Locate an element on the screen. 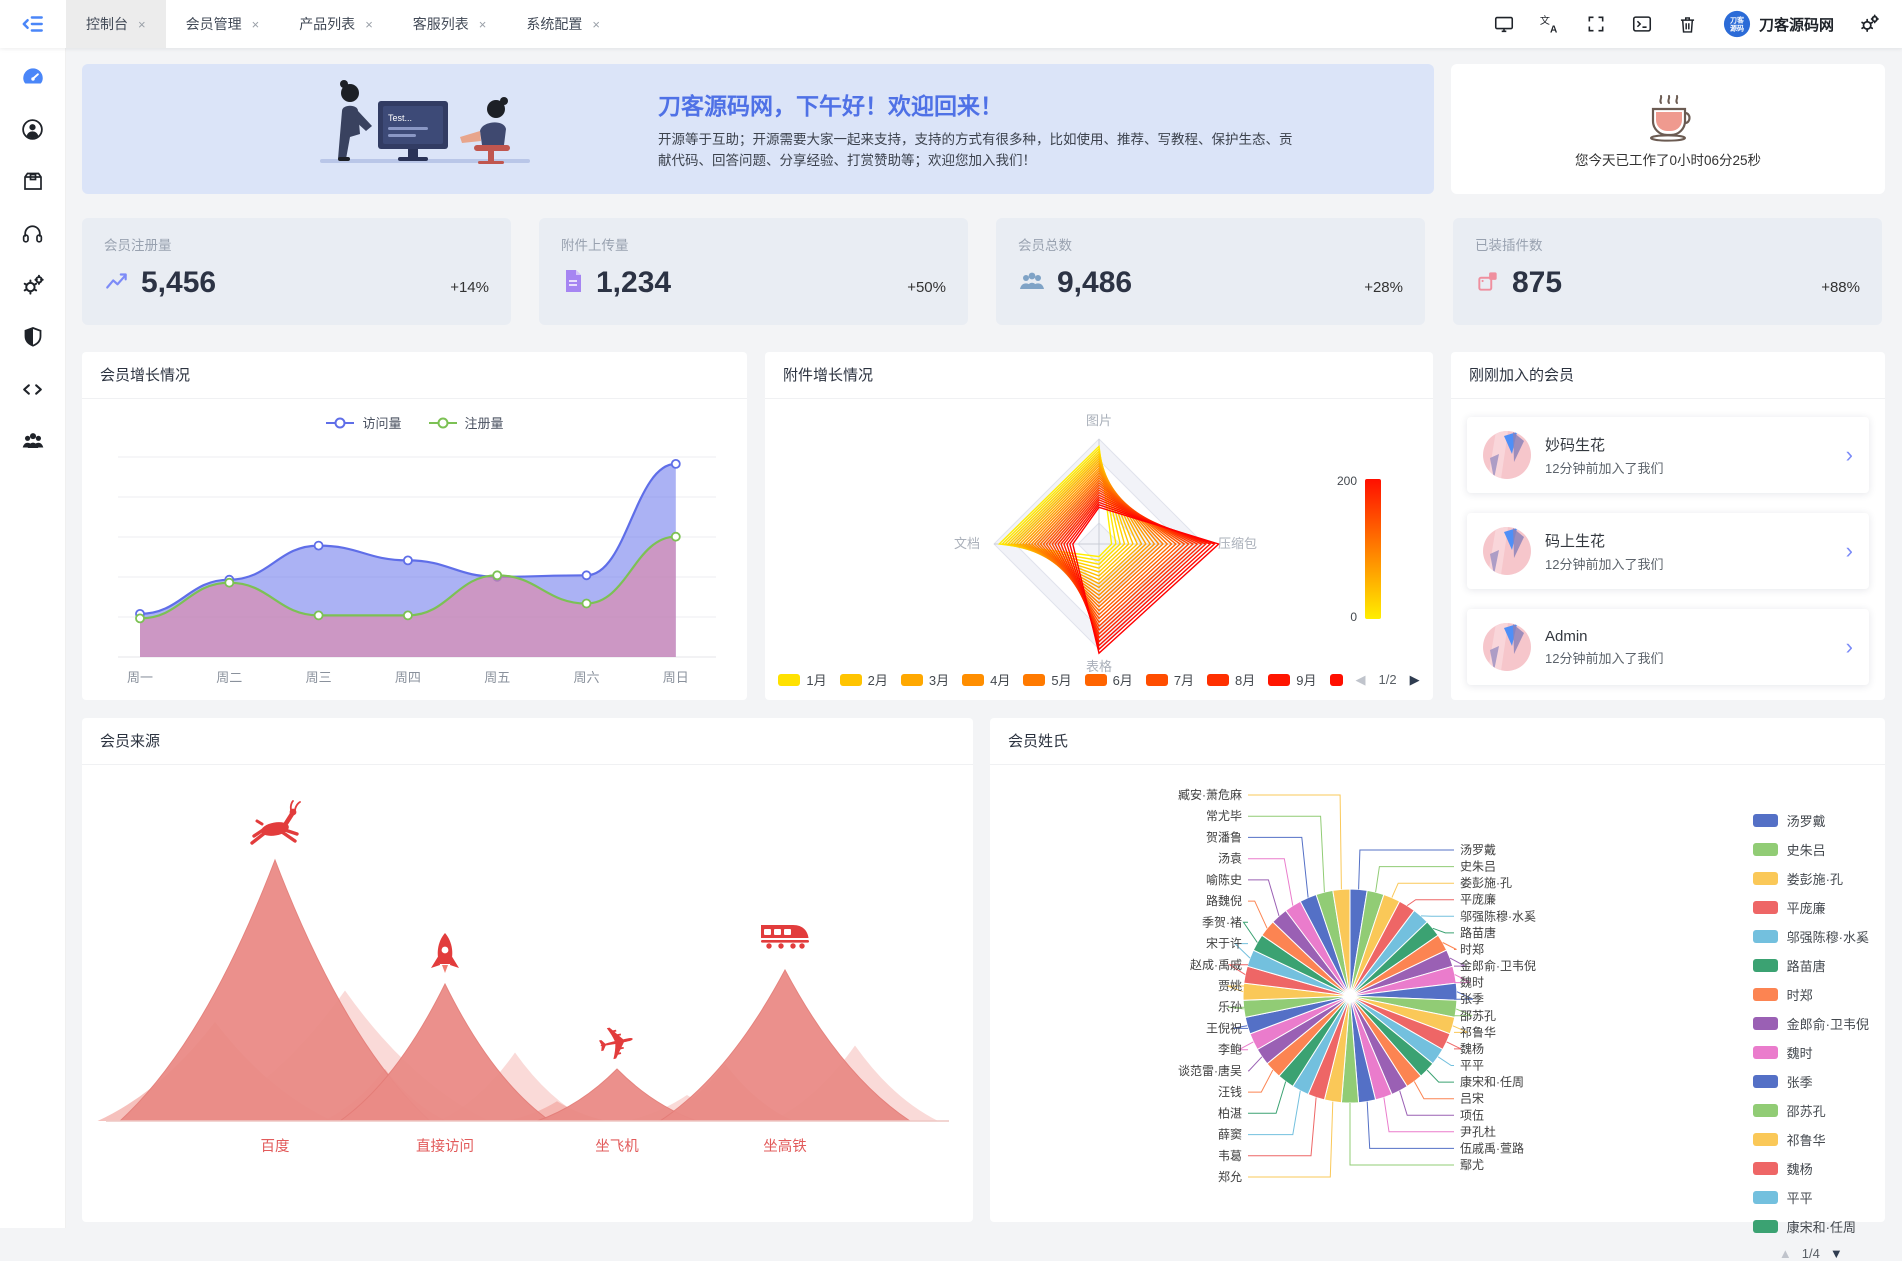 This screenshot has width=1902, height=1261. member-row-0: 妙码生花 12分钟前加入了我们 › is located at coordinates (1668, 455).